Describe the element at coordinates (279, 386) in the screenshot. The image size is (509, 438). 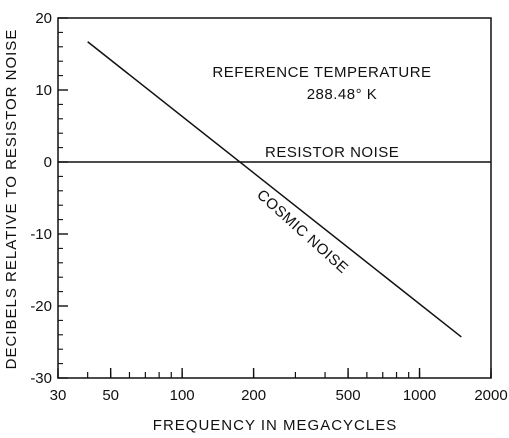
I see `x-axis-ticks: 30 50 100 200 500 1000 2000` at that location.